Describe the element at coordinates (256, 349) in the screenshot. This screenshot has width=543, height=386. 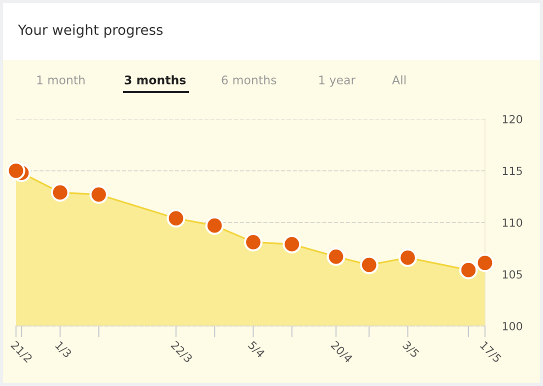
I see `x-tick-label: 5/4` at that location.